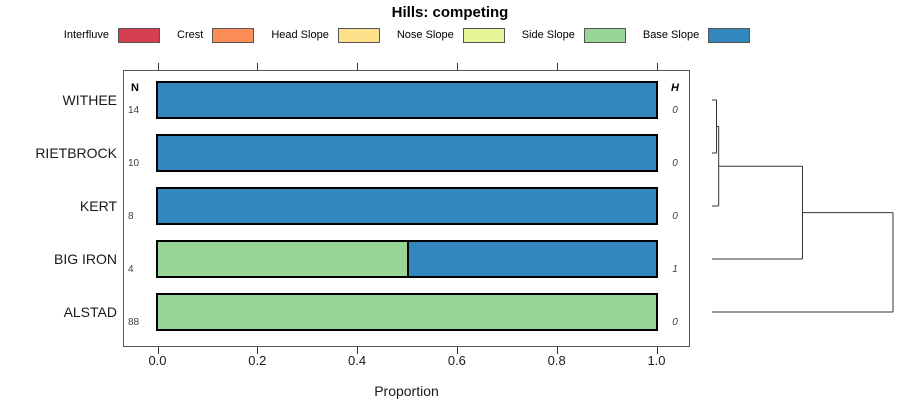  I want to click on legend-item-crest: Crest, so click(216, 35).